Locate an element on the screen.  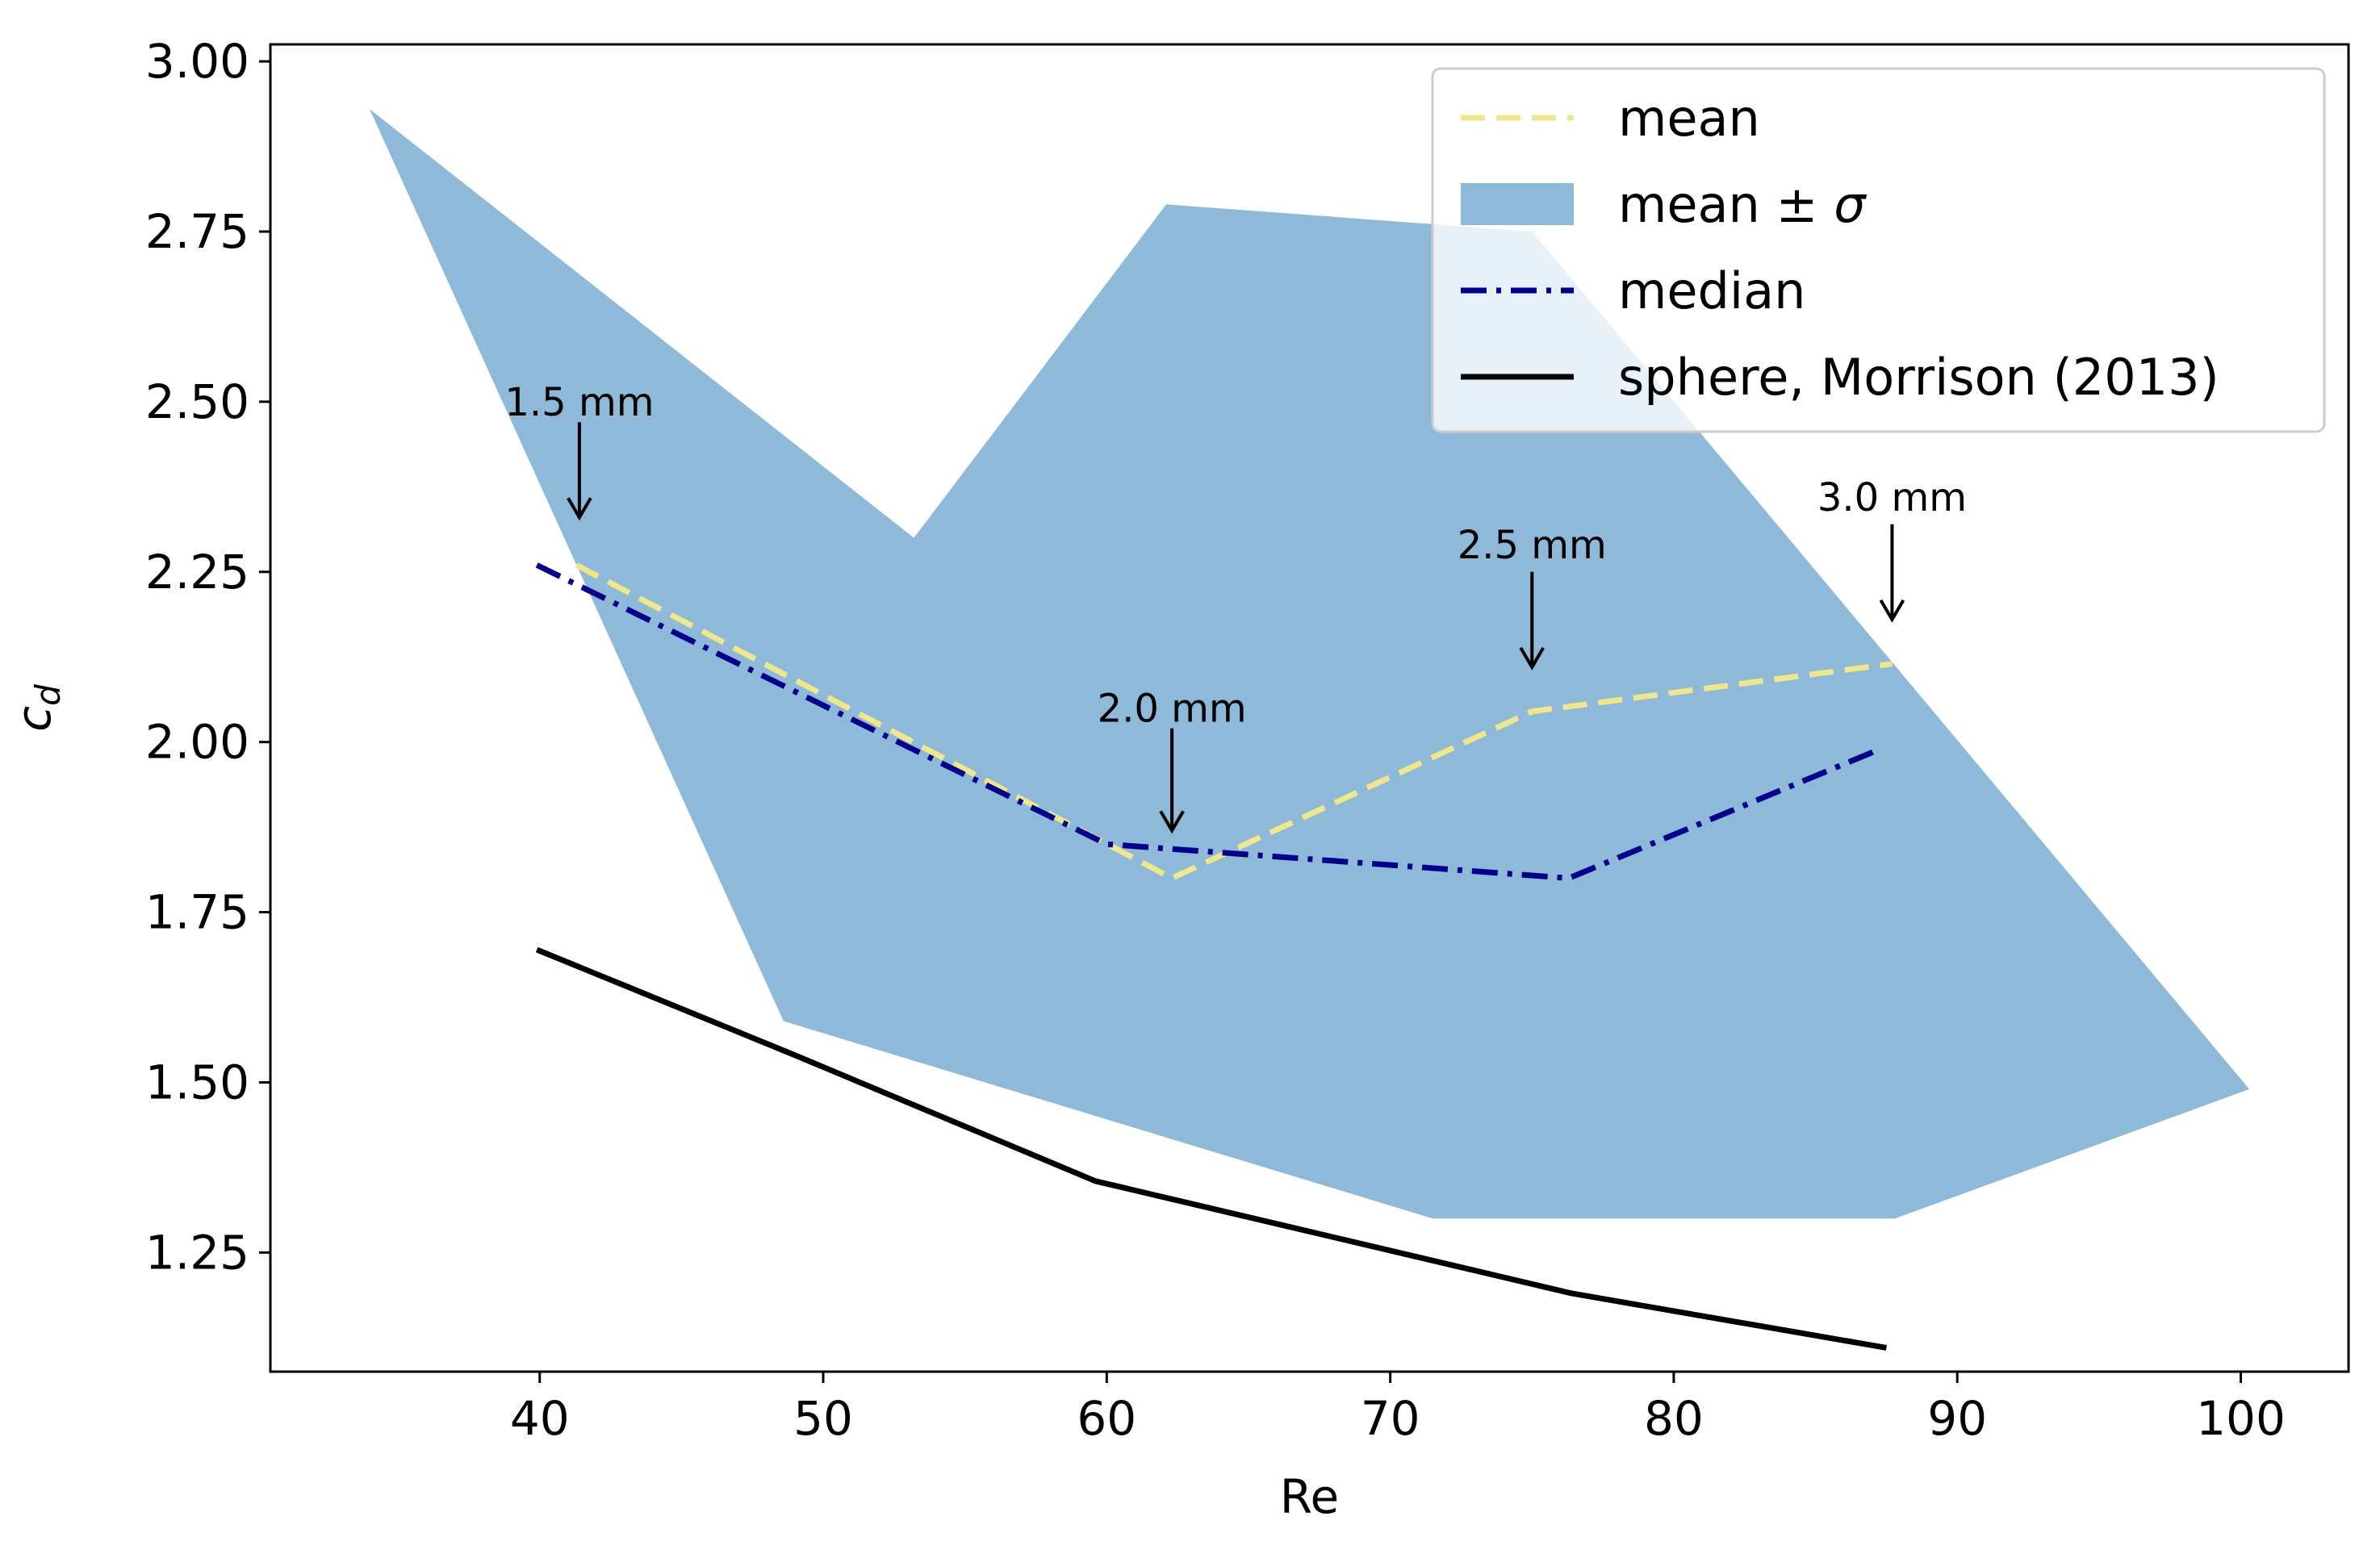
legend-label: median is located at coordinates (1711, 290).